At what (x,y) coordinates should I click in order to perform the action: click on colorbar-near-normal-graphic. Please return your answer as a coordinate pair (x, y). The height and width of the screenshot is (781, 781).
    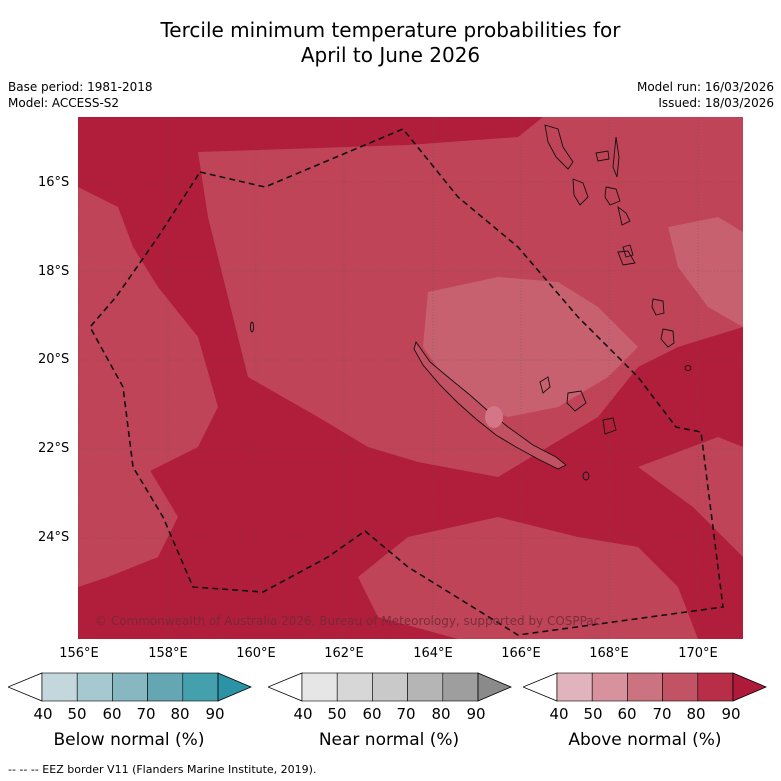
    Looking at the image, I should click on (389, 687).